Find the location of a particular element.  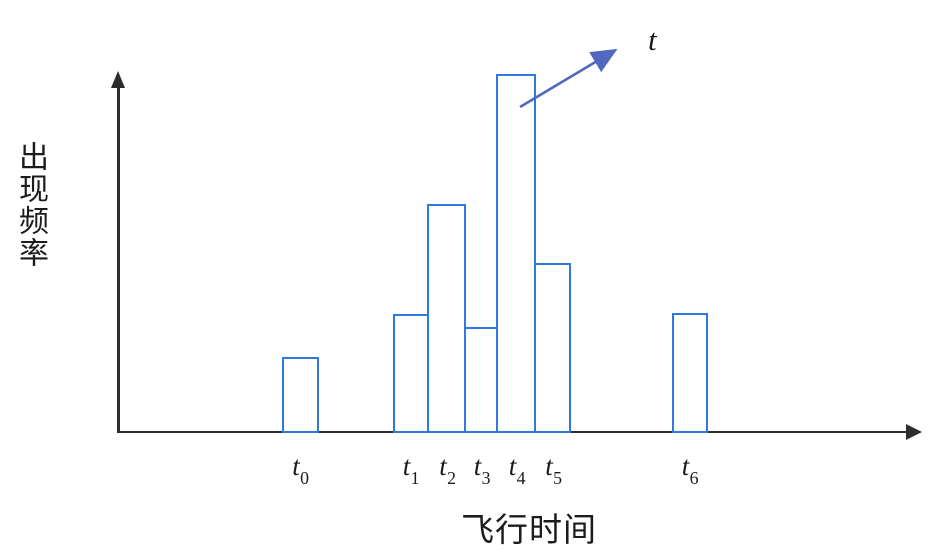

tick-label-t6: t6 is located at coordinates (690, 469).